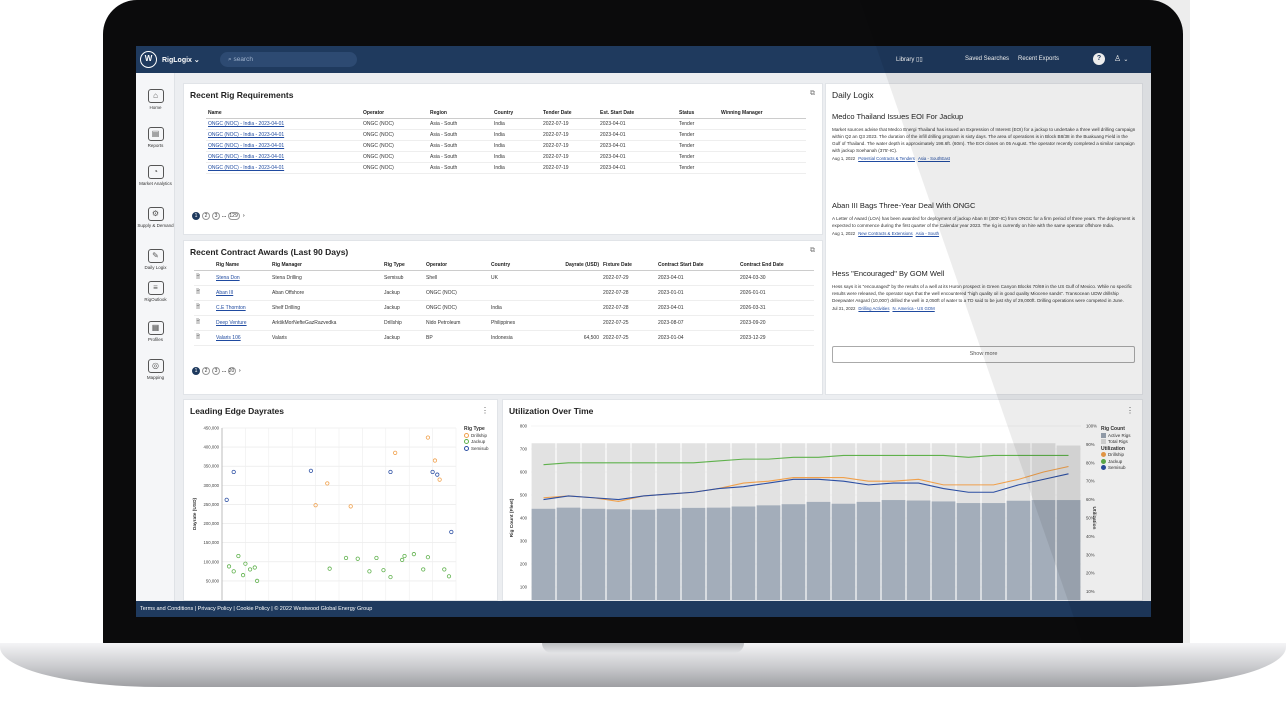  Describe the element at coordinates (762, 113) in the screenshot. I see `col-header: Winning Manager` at that location.